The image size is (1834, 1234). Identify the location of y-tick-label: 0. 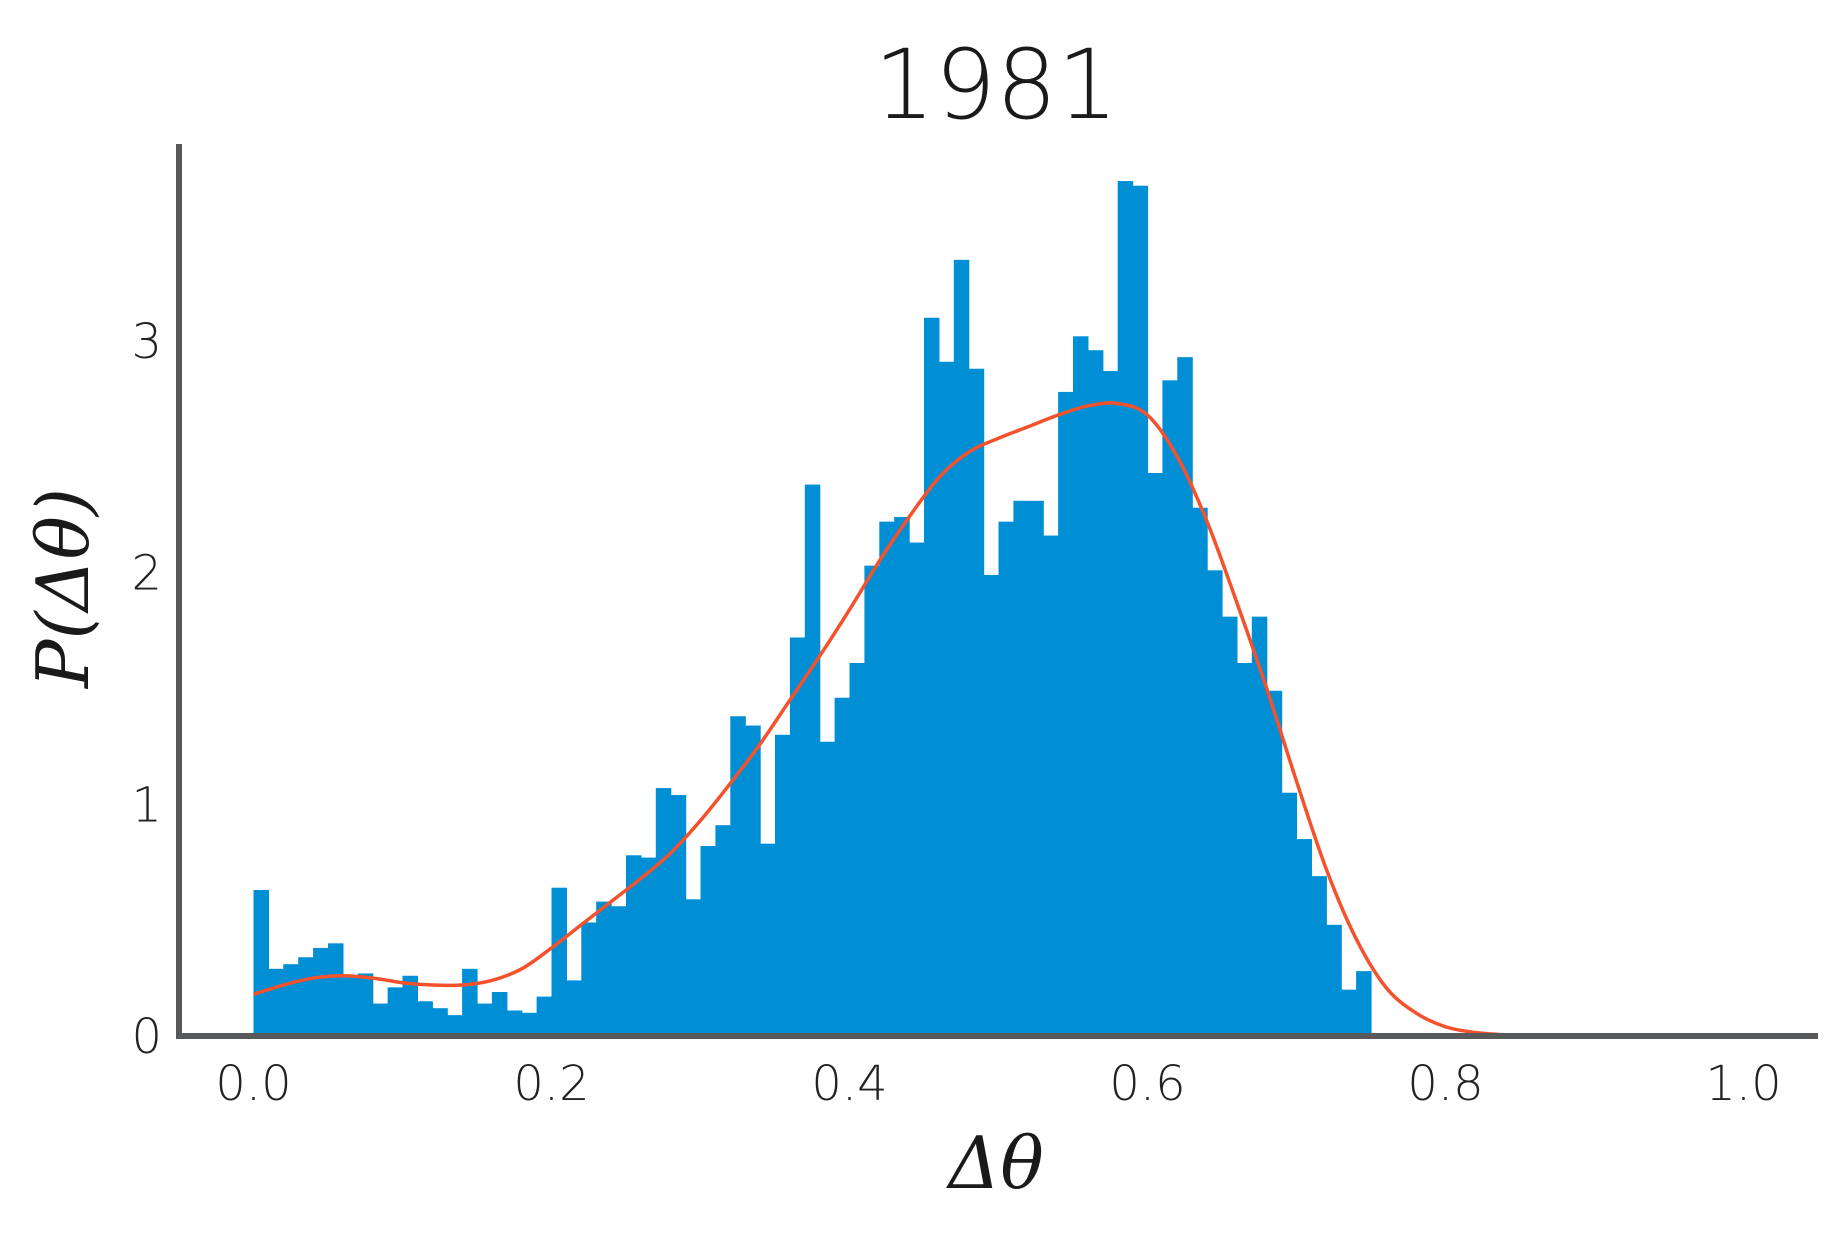
(146, 1037).